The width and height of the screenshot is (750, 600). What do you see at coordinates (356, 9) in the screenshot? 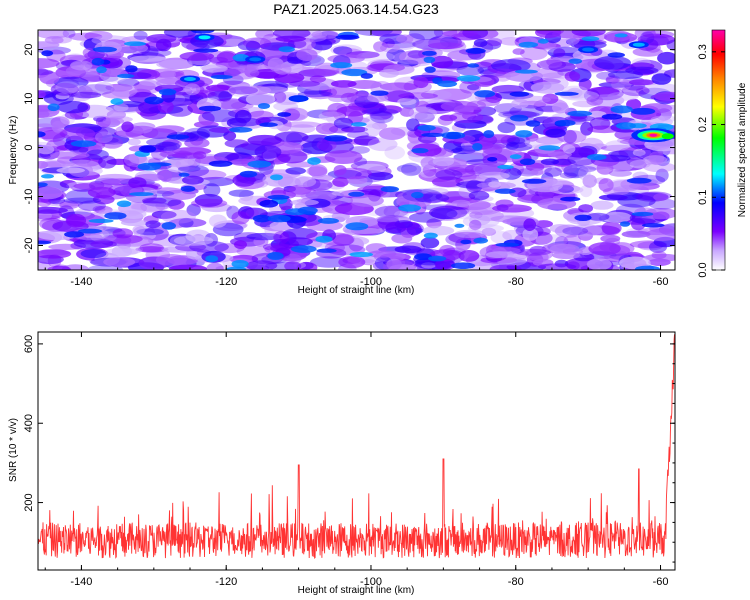
I see `chart-title: PAZ1.2025.063.14.54.G23` at bounding box center [356, 9].